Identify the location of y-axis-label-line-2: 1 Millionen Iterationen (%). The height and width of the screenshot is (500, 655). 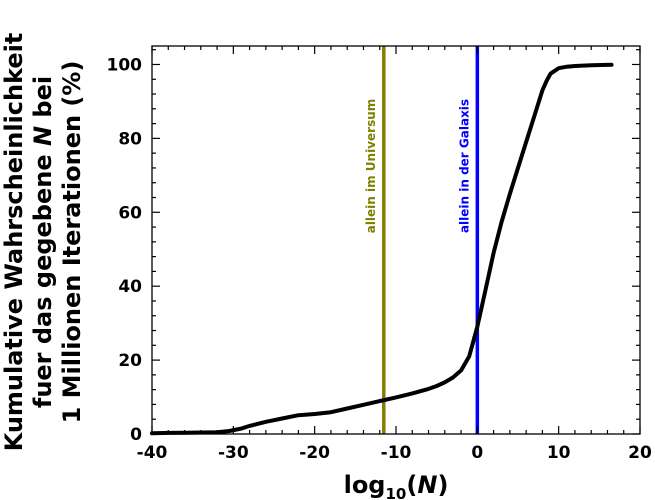
(72, 242).